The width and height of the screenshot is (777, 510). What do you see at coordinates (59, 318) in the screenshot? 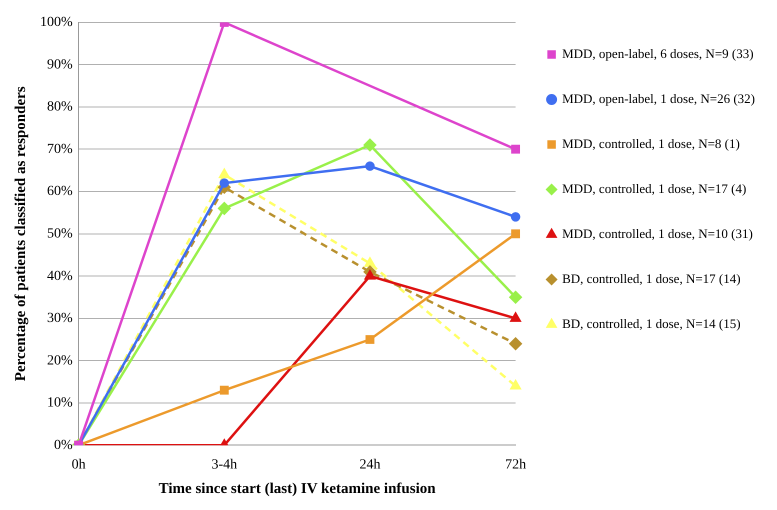
I see `y-tick-label: 30%` at bounding box center [59, 318].